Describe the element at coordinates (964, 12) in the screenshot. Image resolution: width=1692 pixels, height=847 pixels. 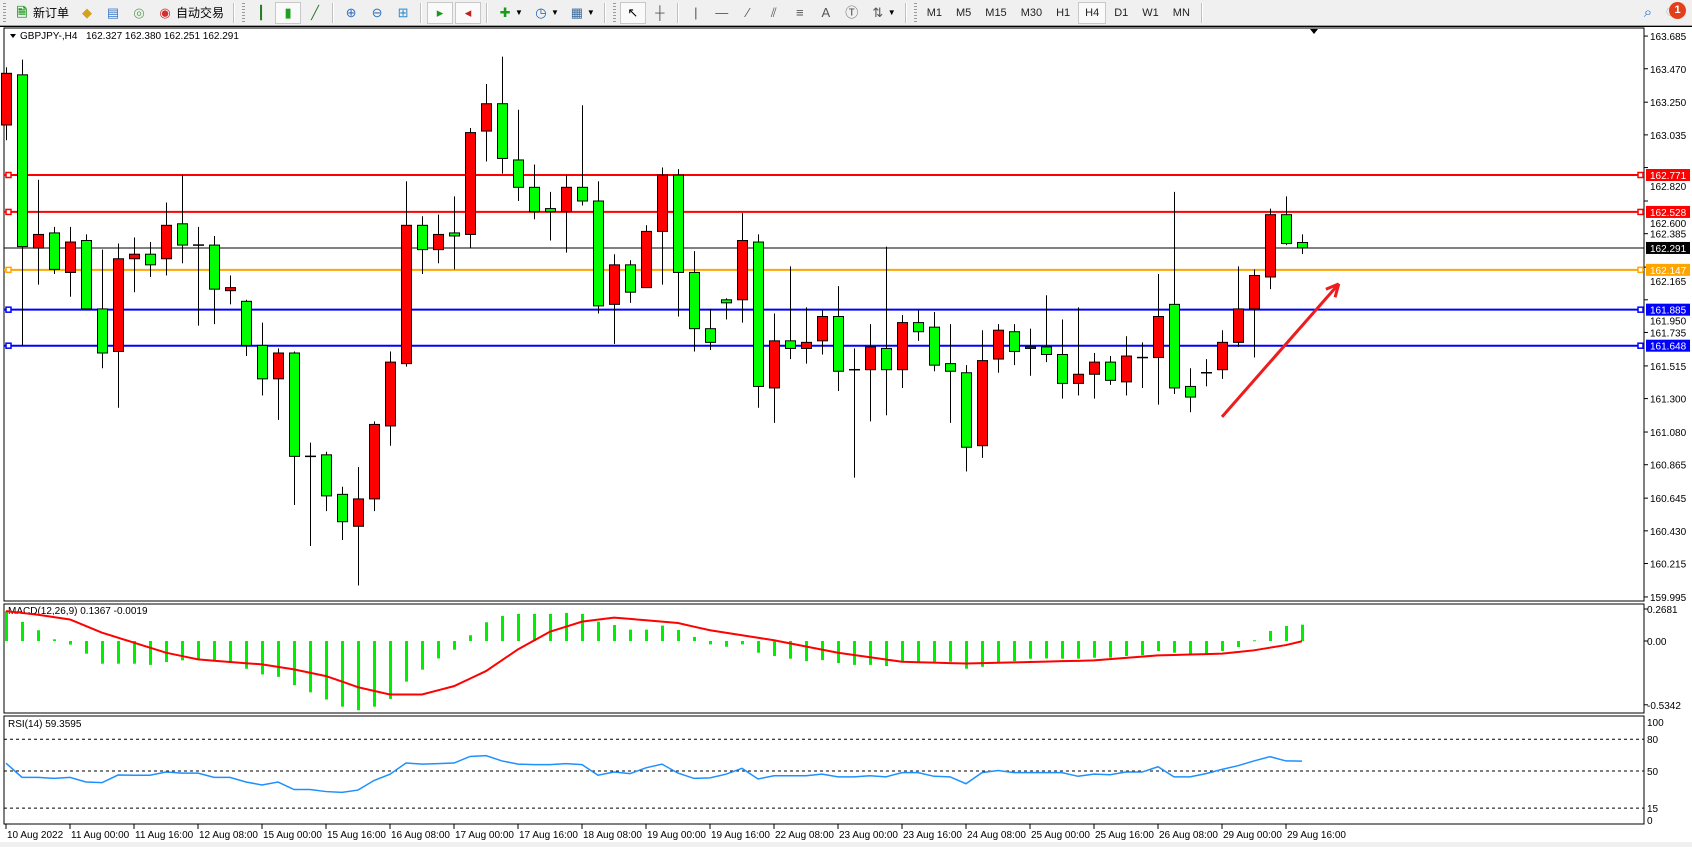
I see `timeframe-m5-button: M5` at that location.